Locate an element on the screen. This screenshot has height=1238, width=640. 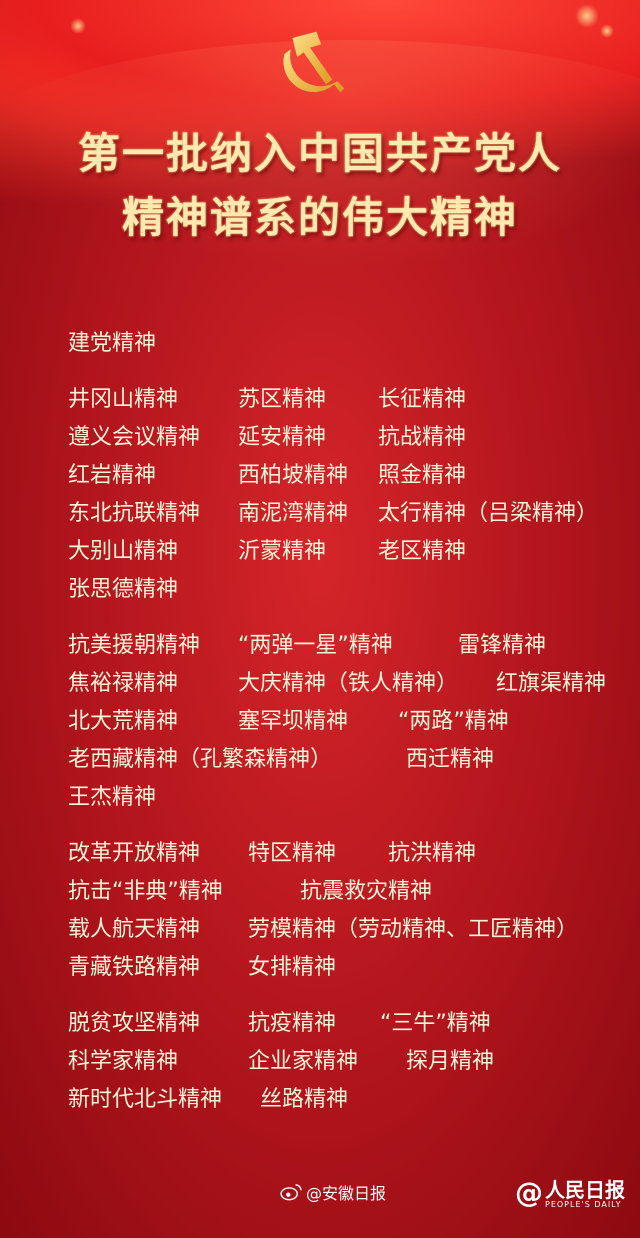
spirit-row: 北大荒精神 塞罕坝精神 “两路”精神 is located at coordinates (348, 722).